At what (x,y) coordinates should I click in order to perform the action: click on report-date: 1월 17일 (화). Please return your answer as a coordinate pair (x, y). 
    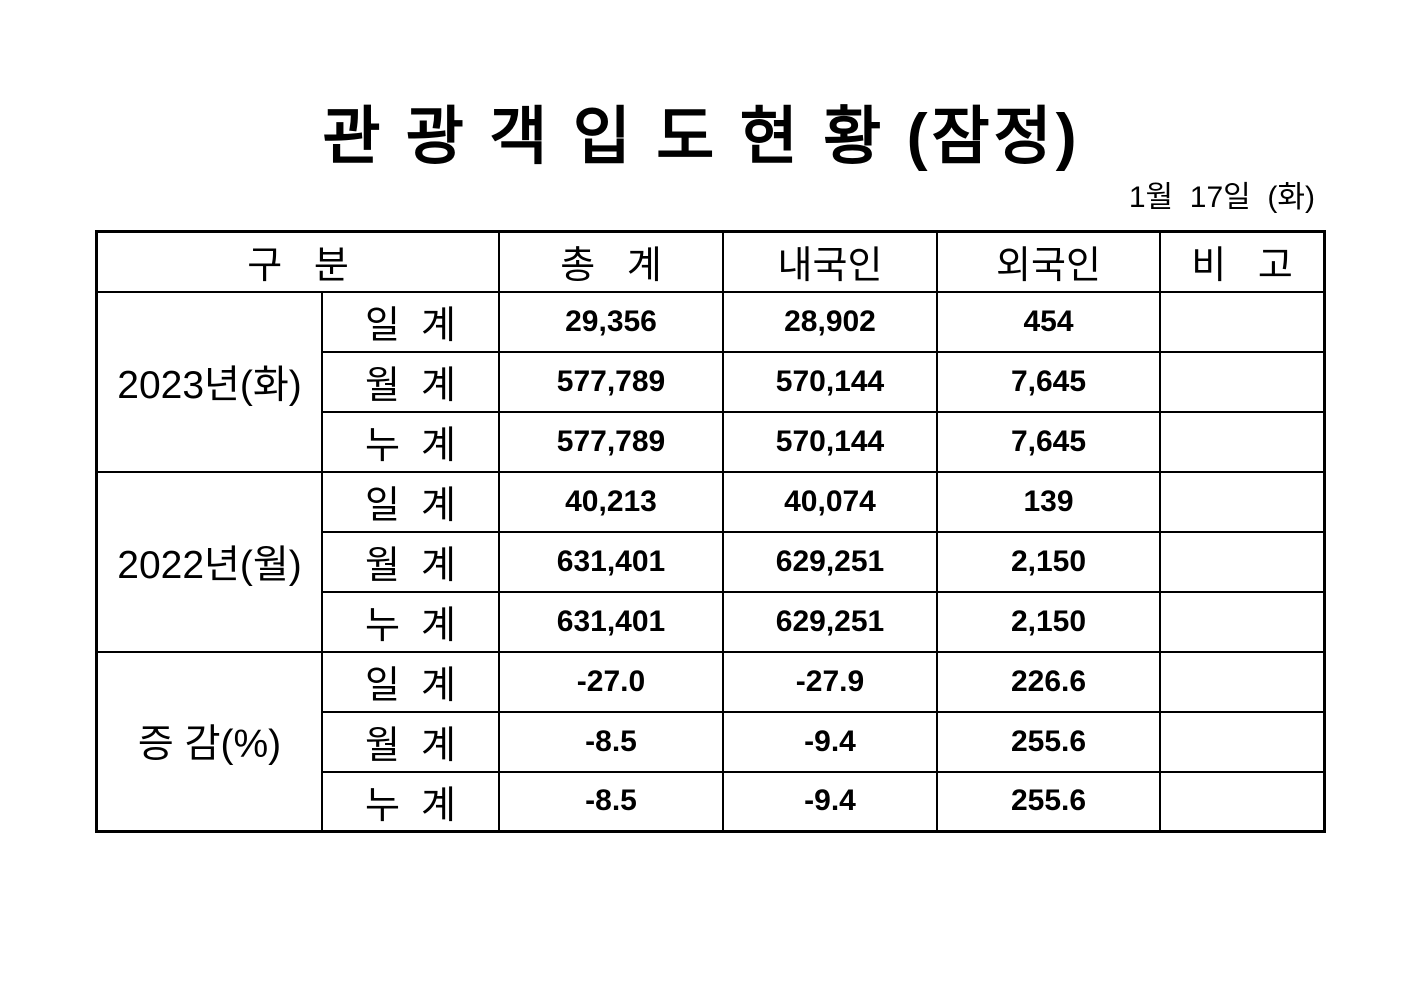
    Looking at the image, I should click on (1221, 197).